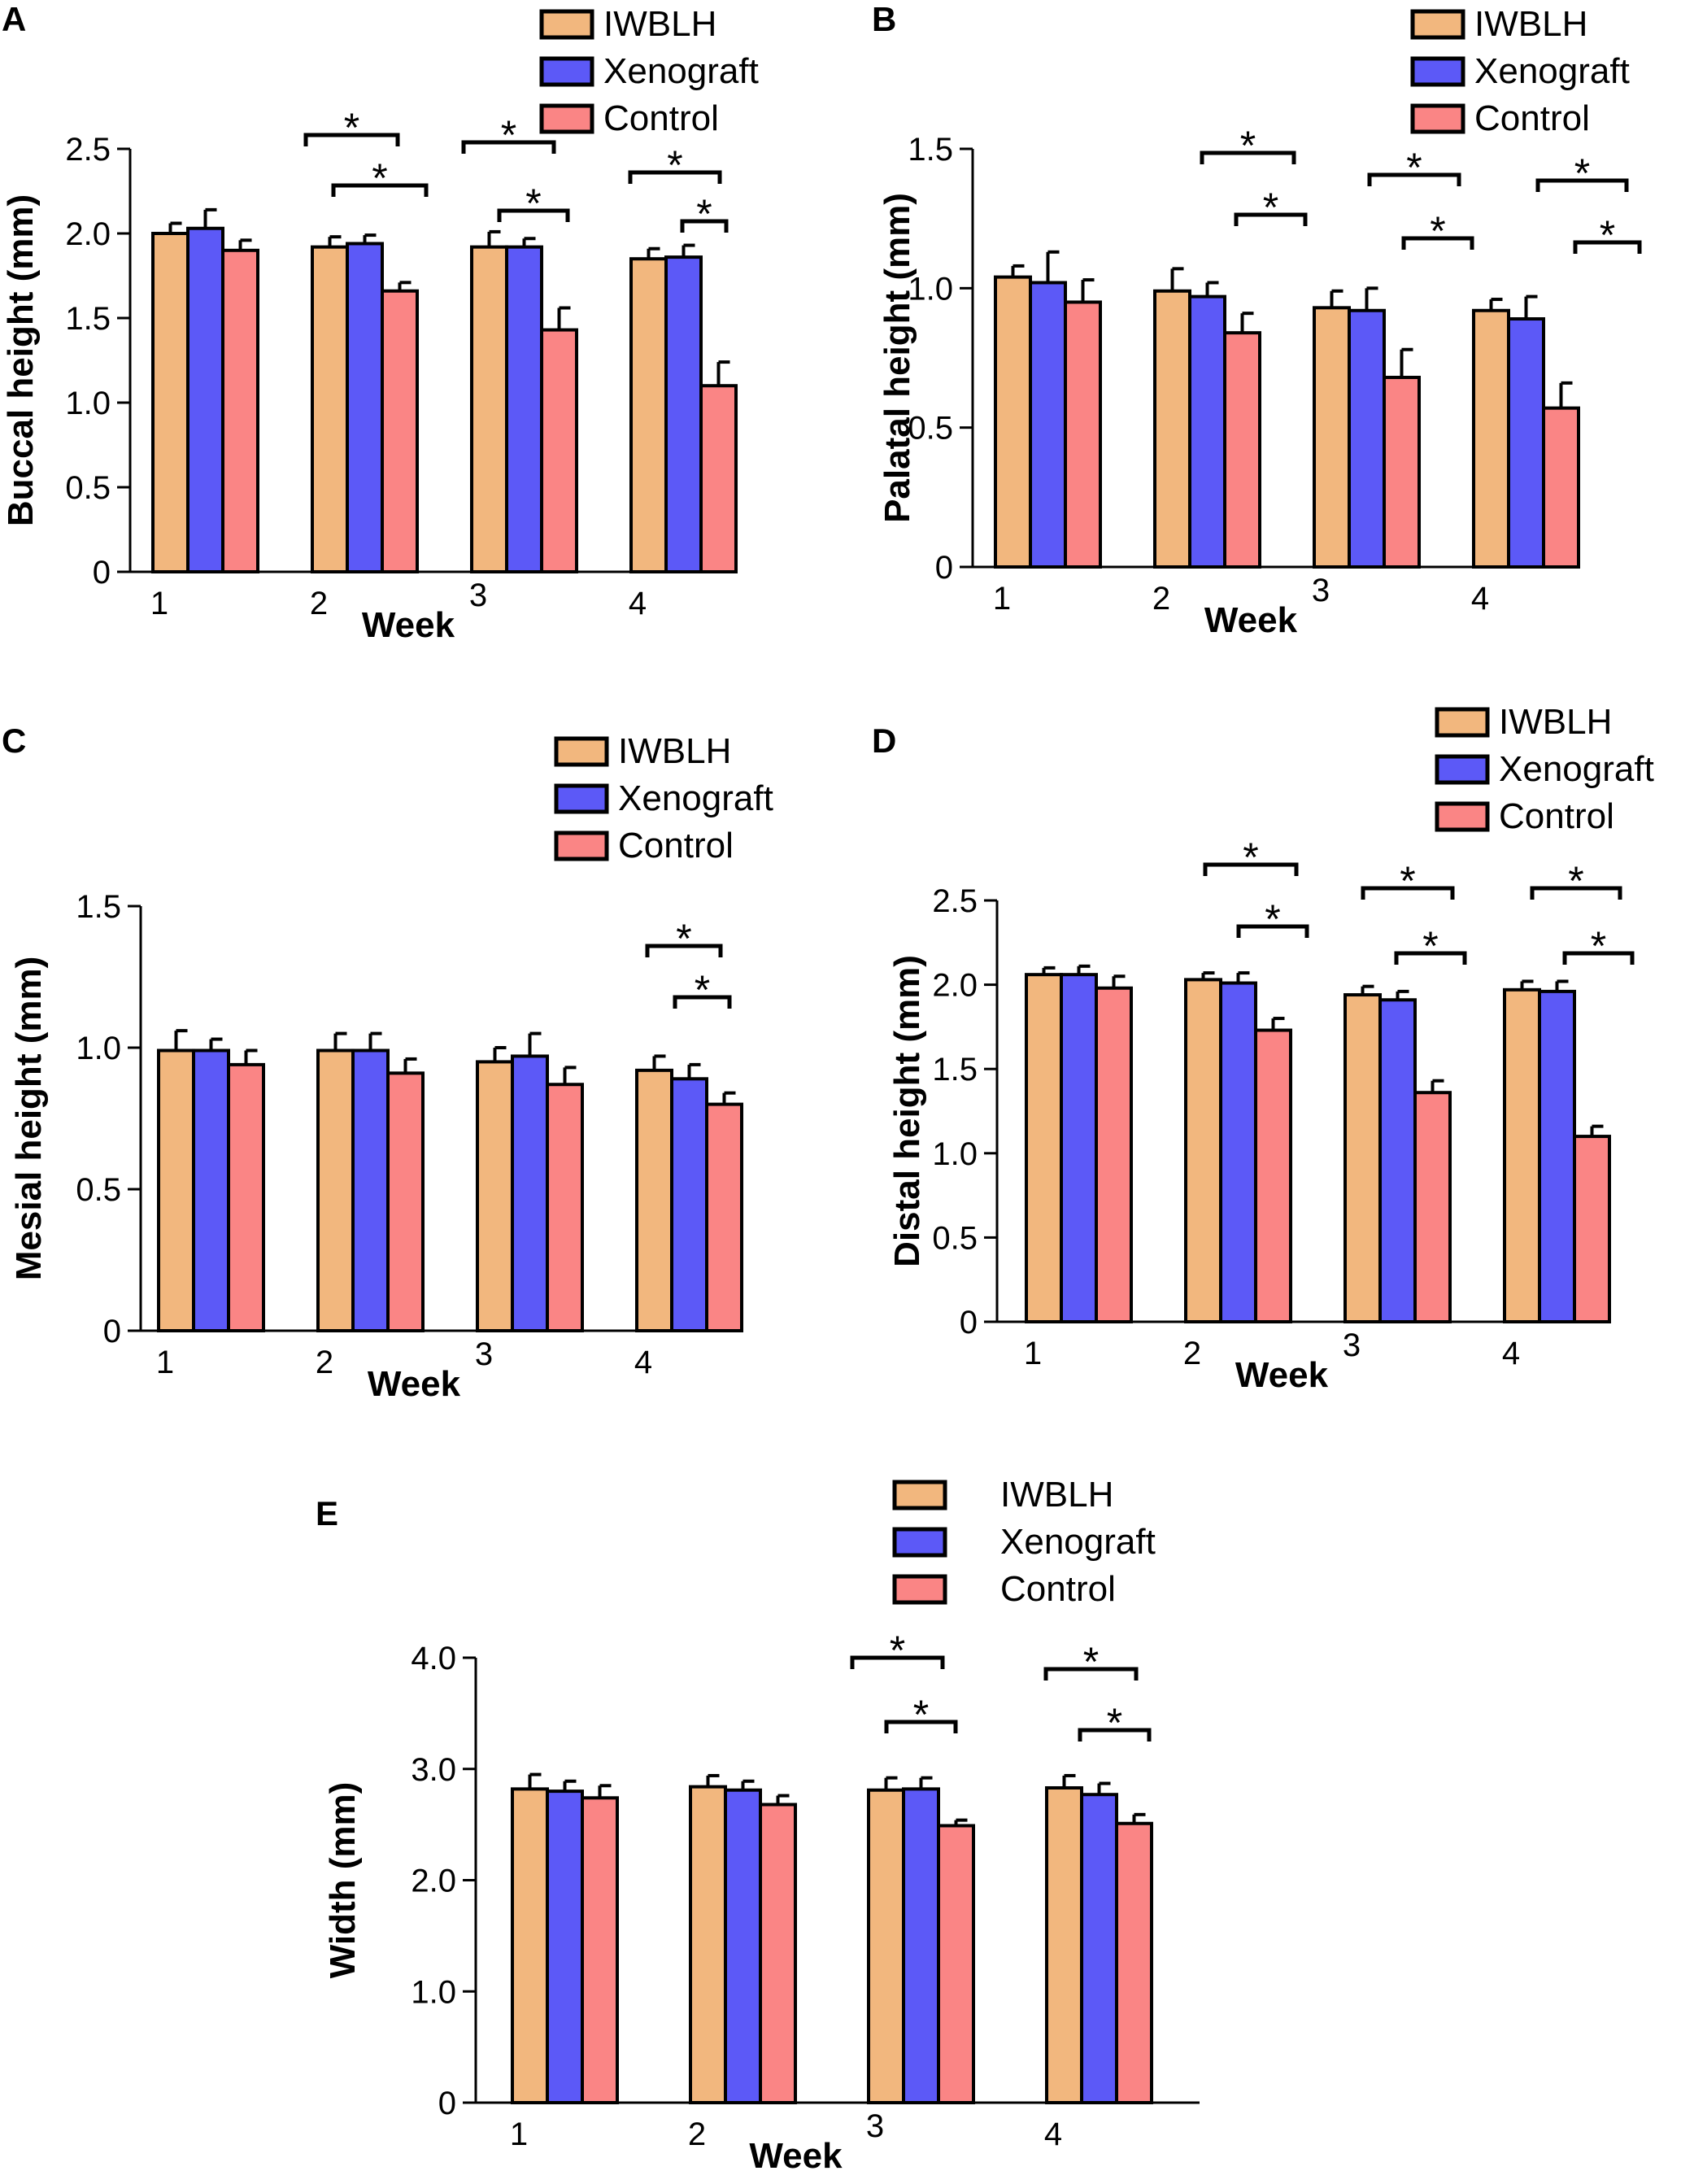  I want to click on legend-swatch-control, so click(566, 118).